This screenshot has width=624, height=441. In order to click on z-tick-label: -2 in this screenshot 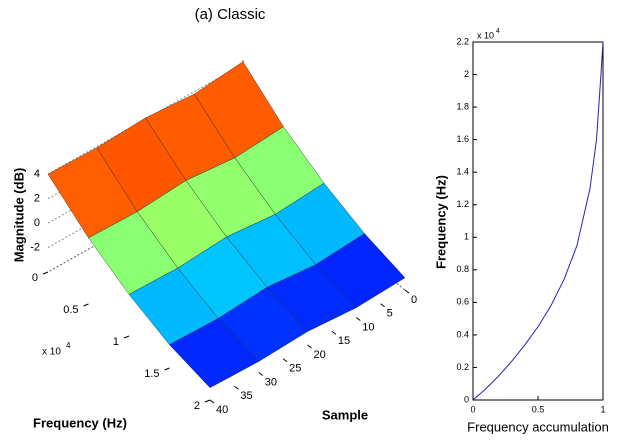, I will do `click(35, 247)`.